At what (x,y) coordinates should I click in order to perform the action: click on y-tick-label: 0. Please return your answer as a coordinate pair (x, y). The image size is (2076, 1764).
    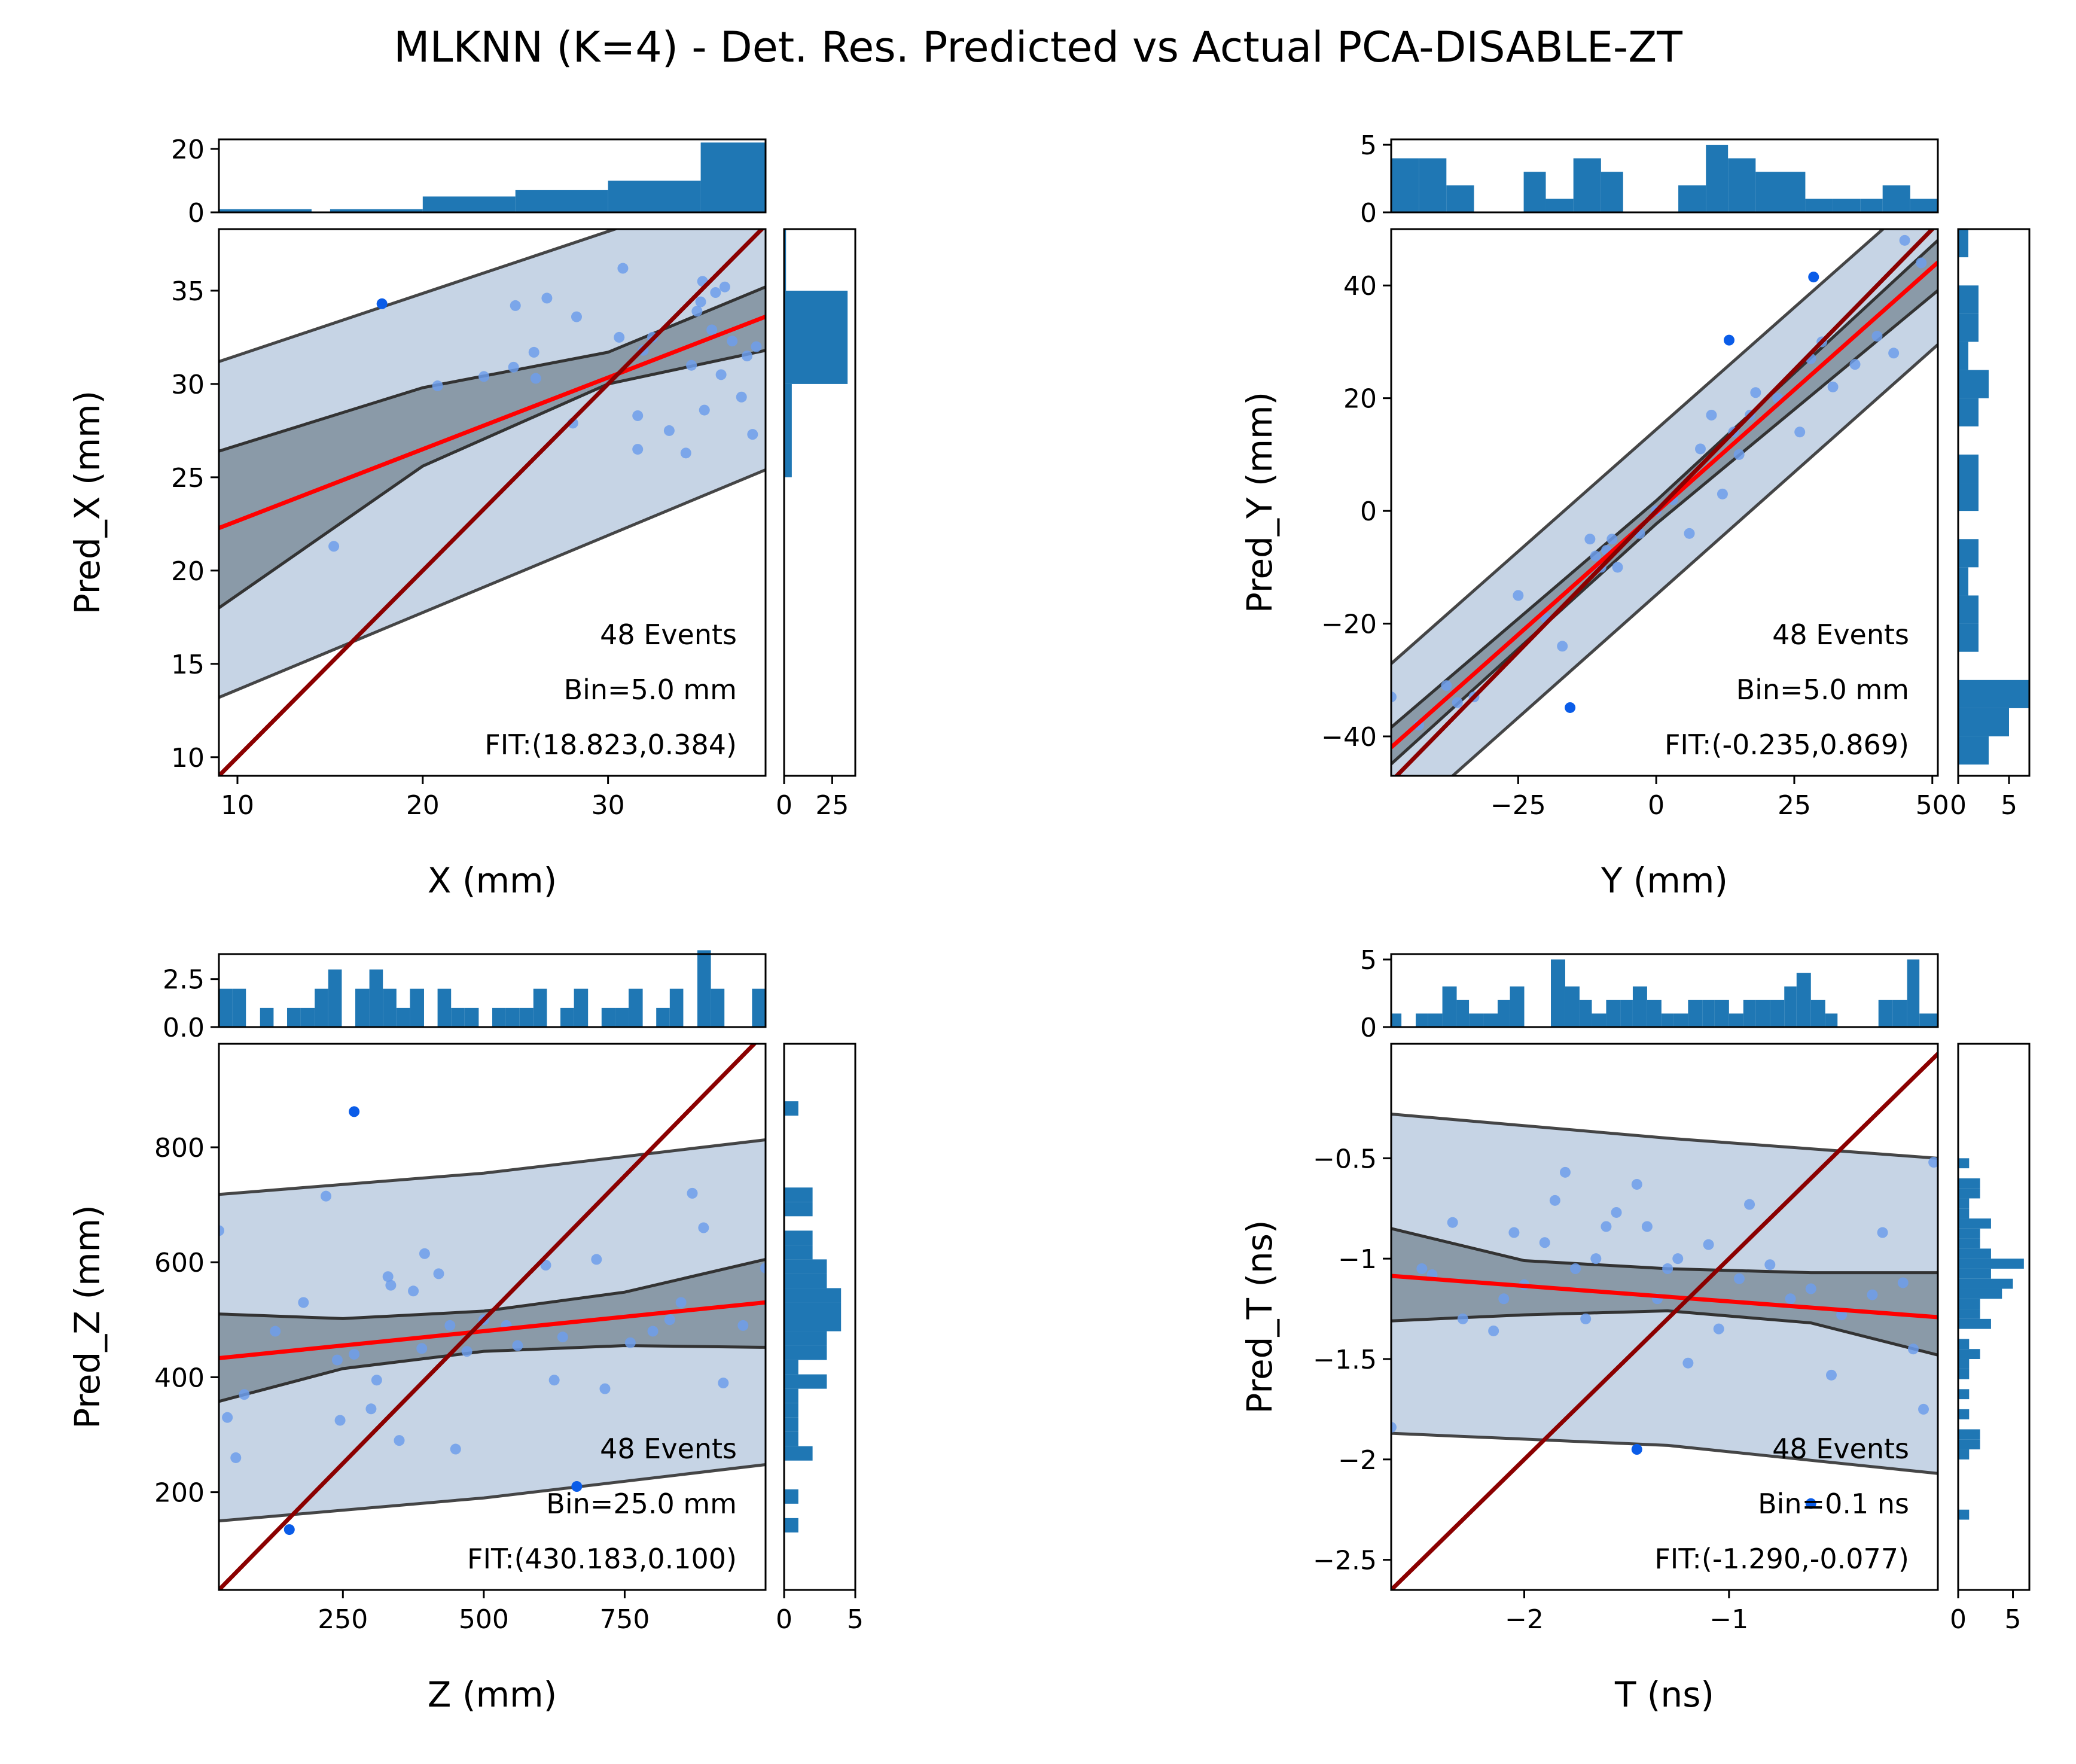
    Looking at the image, I should click on (1368, 213).